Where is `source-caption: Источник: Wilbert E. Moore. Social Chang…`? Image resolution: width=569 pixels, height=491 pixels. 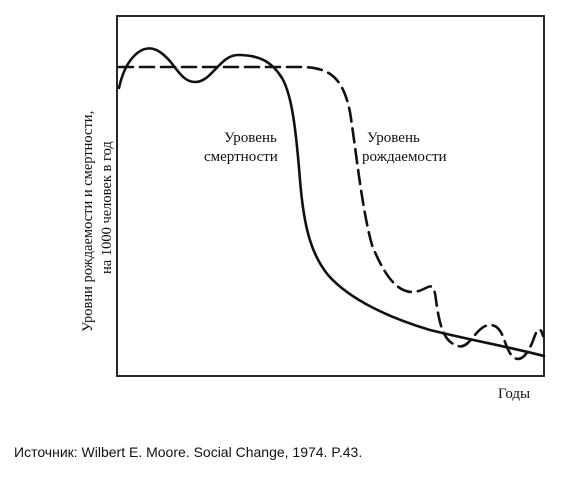
source-caption: Источник: Wilbert E. Moore. Social Chang… is located at coordinates (188, 452).